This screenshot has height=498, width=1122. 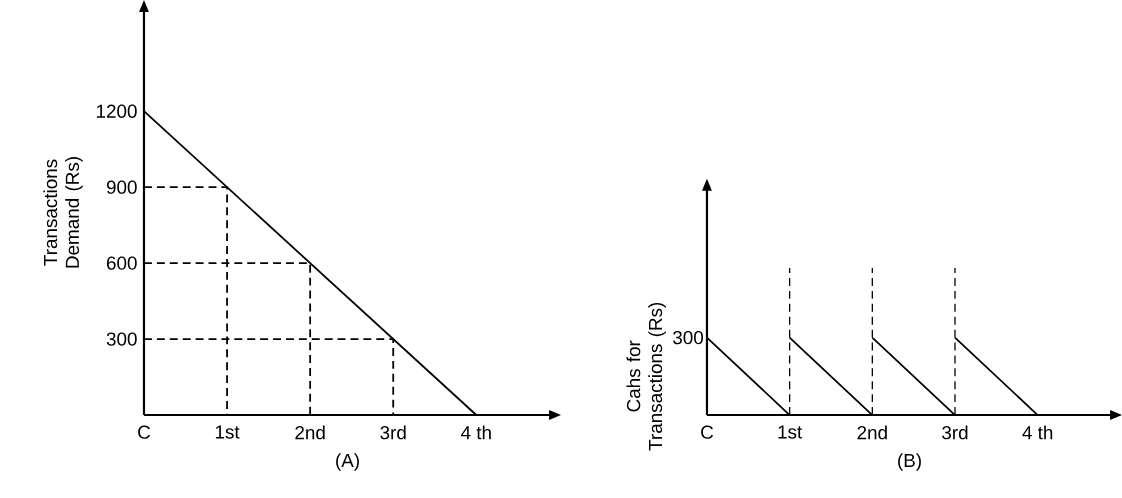 What do you see at coordinates (909, 462) in the screenshot?
I see `text: (B)` at bounding box center [909, 462].